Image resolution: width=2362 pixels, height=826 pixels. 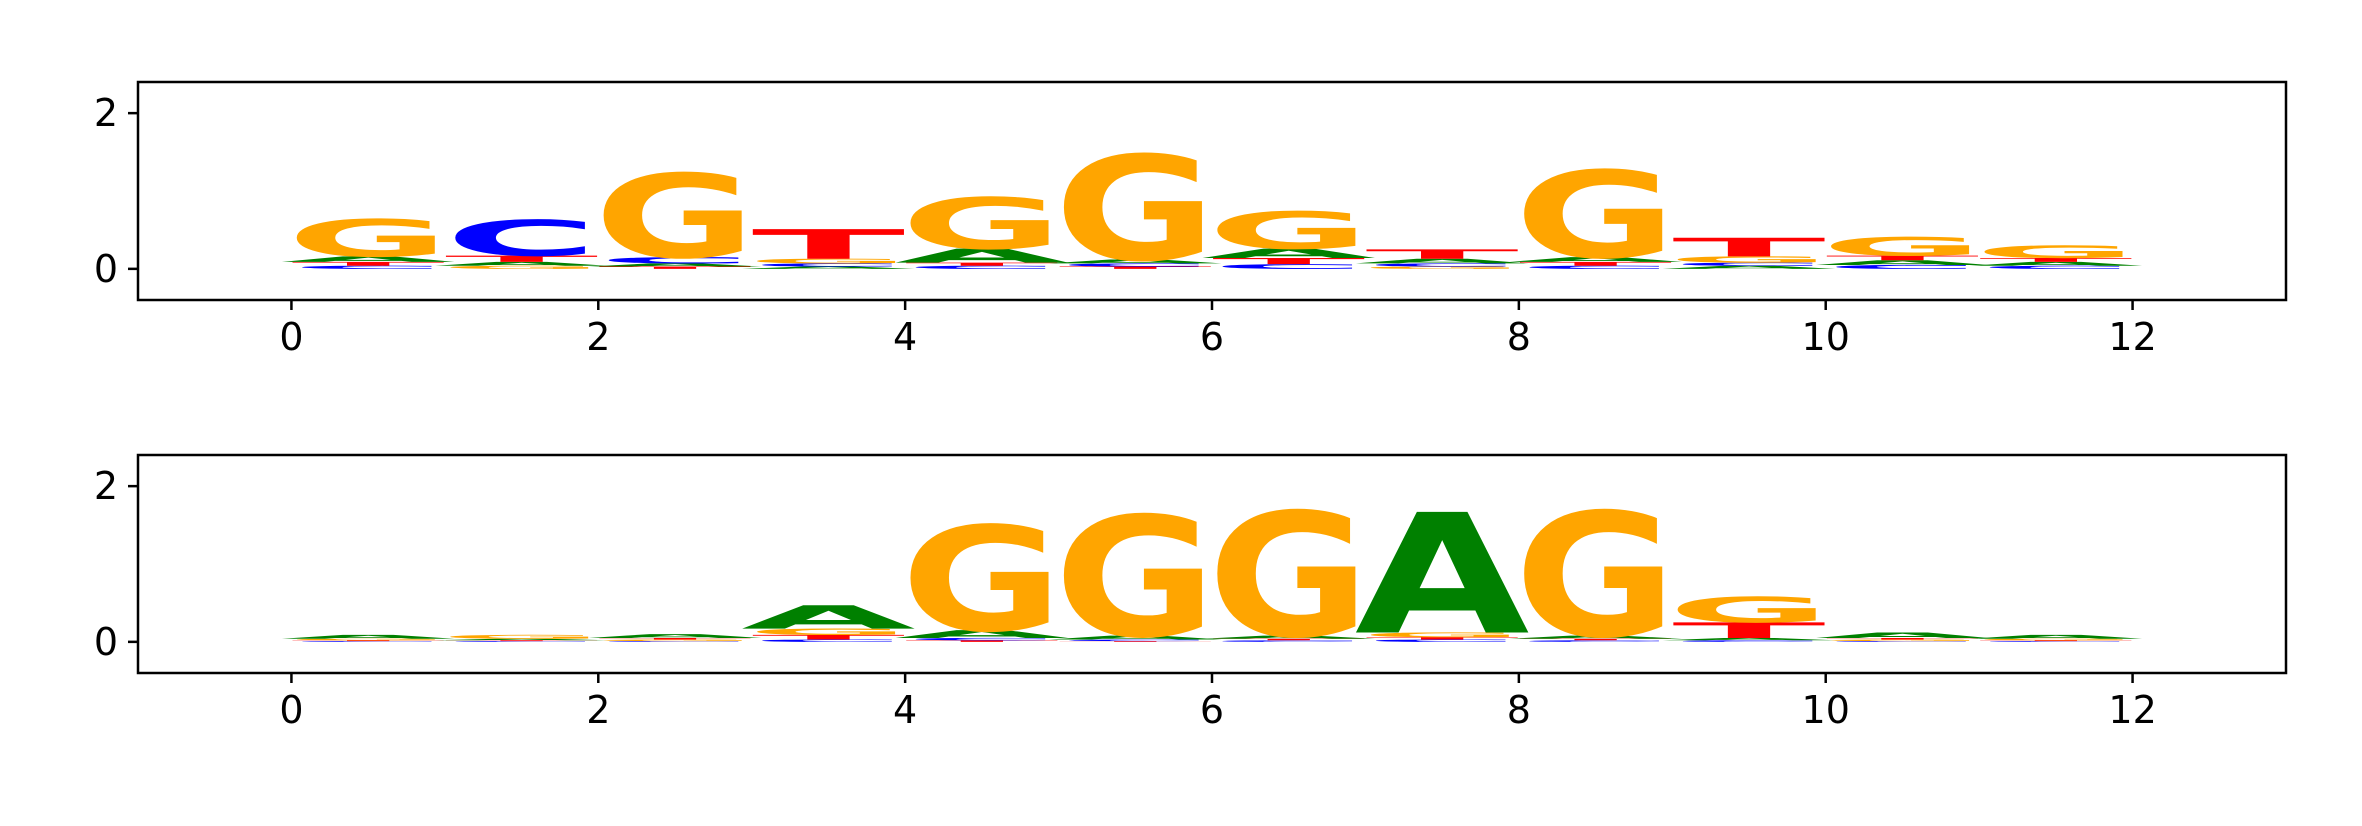 I want to click on x-tick-label: 4, so click(x=905, y=337).